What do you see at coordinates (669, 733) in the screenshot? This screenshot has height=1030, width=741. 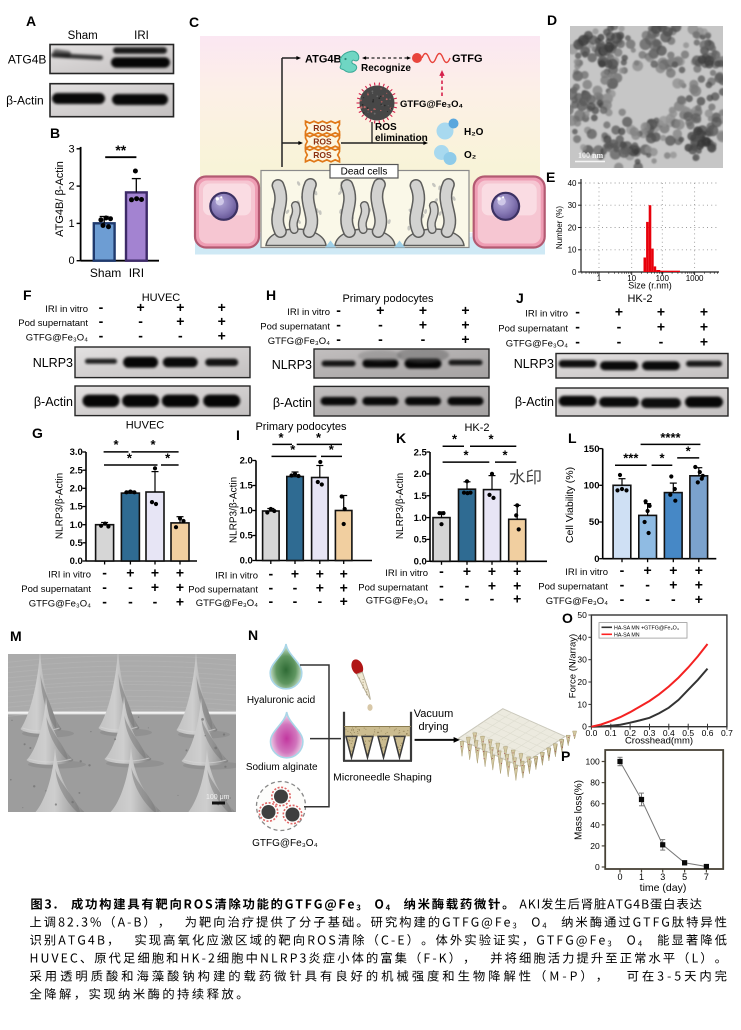 I see `svg-text: 0.4` at bounding box center [669, 733].